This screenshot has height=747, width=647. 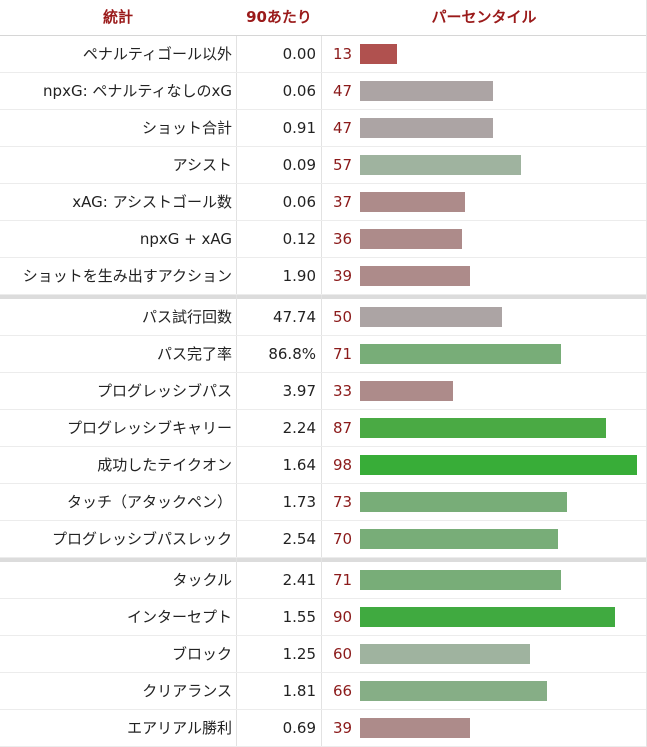 What do you see at coordinates (343, 691) in the screenshot?
I see `percentile-value: 66` at bounding box center [343, 691].